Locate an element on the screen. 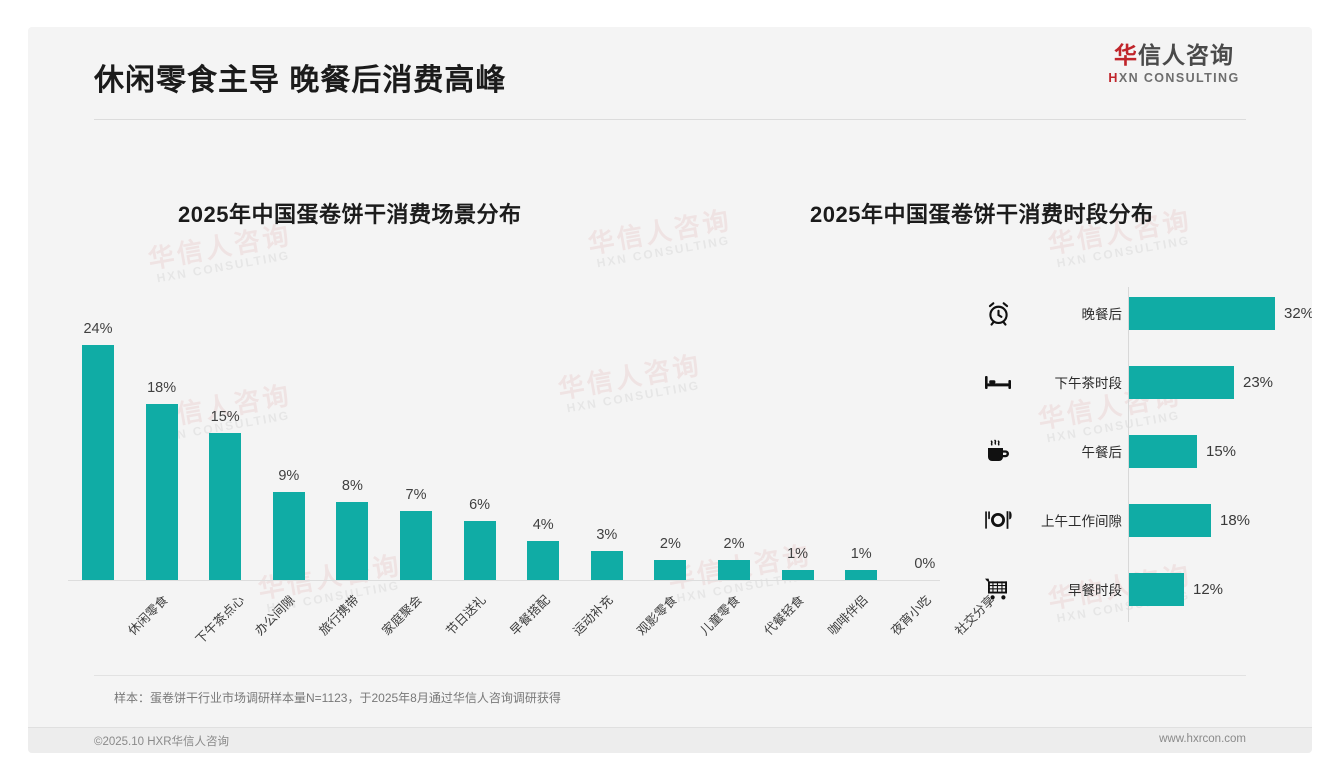 The width and height of the screenshot is (1340, 780). right-chart-title: 2025年中国蛋卷饼干消费时段分布 is located at coordinates (982, 214).